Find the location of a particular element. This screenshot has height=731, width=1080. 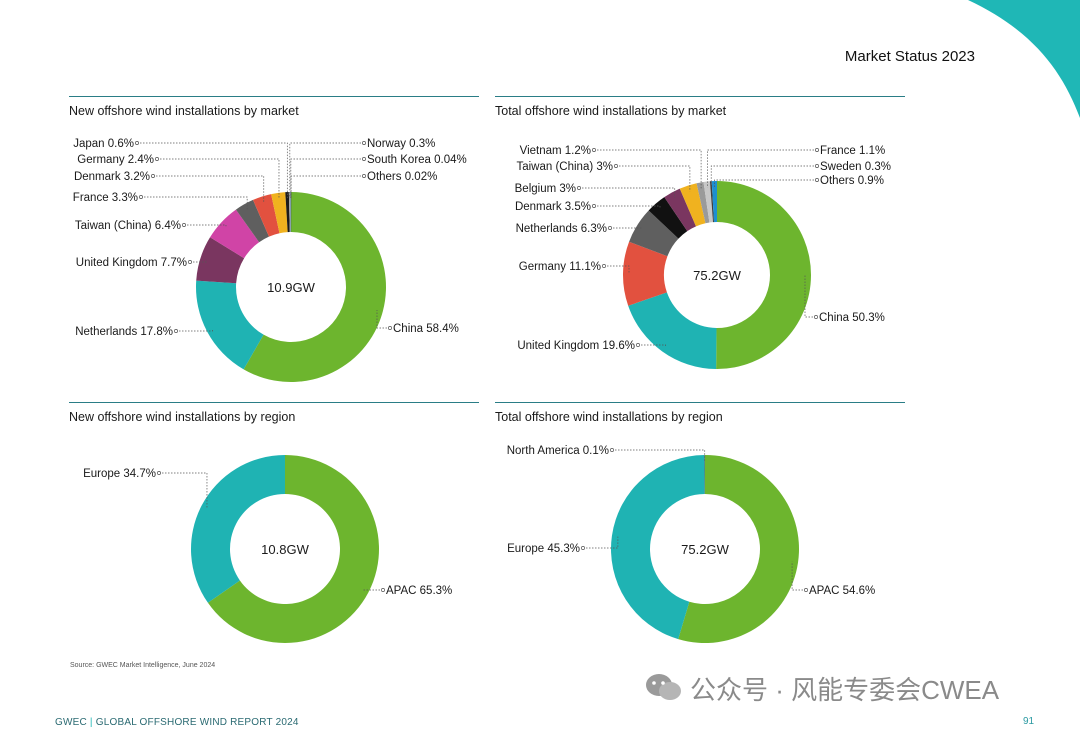

data-label: France 3.3% is located at coordinates (105, 198).